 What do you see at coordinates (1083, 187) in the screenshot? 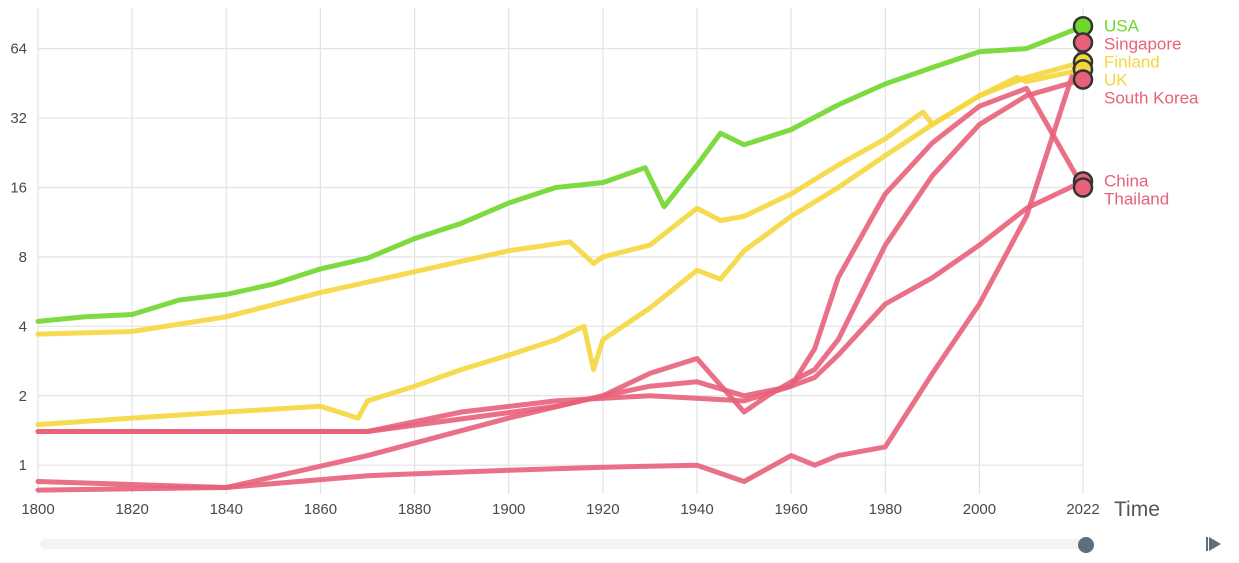
I see `end-marker-thailand` at bounding box center [1083, 187].